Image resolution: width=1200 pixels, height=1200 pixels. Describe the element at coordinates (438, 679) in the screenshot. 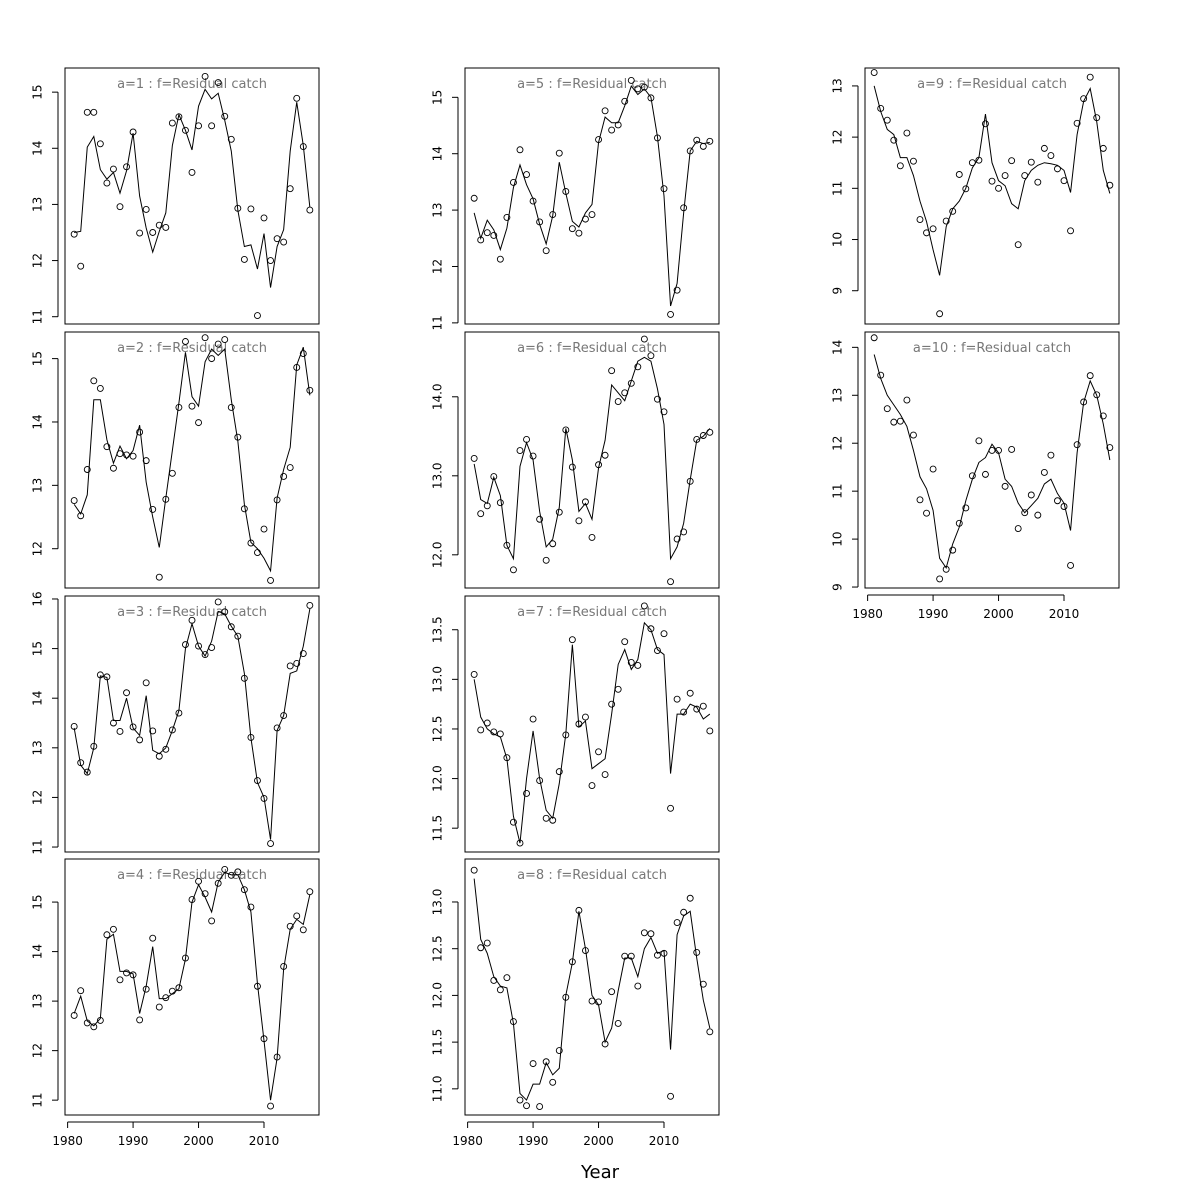

I see `y-tick-label: 13.0` at that location.